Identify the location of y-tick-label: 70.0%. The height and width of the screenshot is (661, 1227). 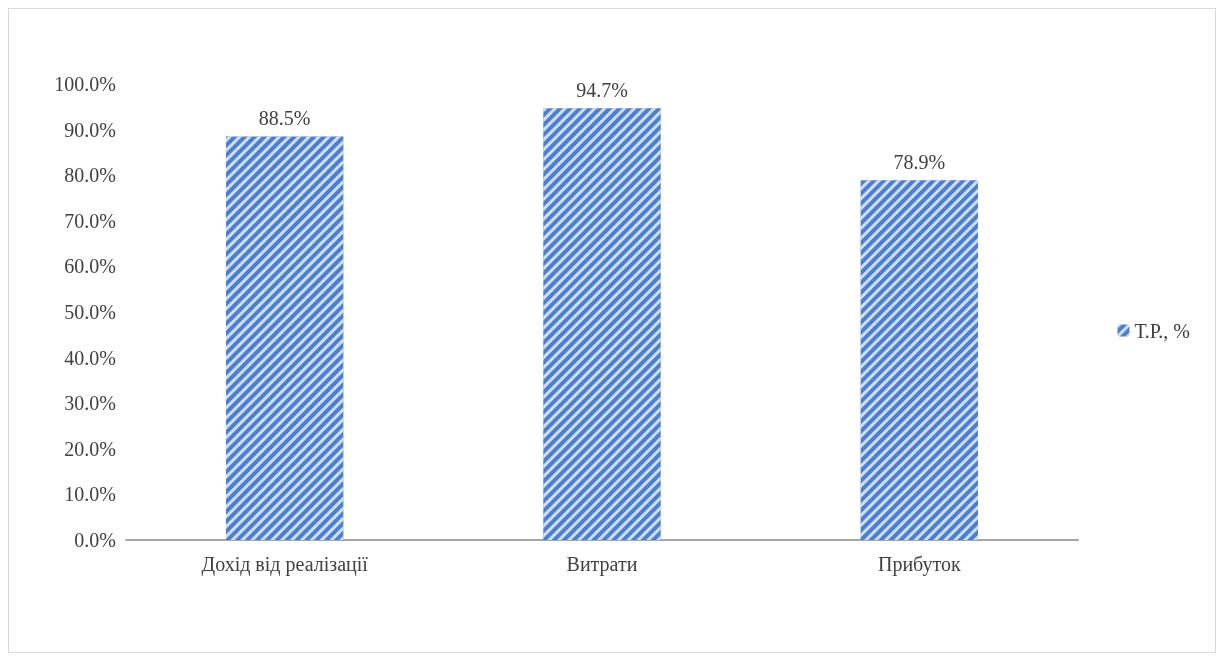
(90, 220).